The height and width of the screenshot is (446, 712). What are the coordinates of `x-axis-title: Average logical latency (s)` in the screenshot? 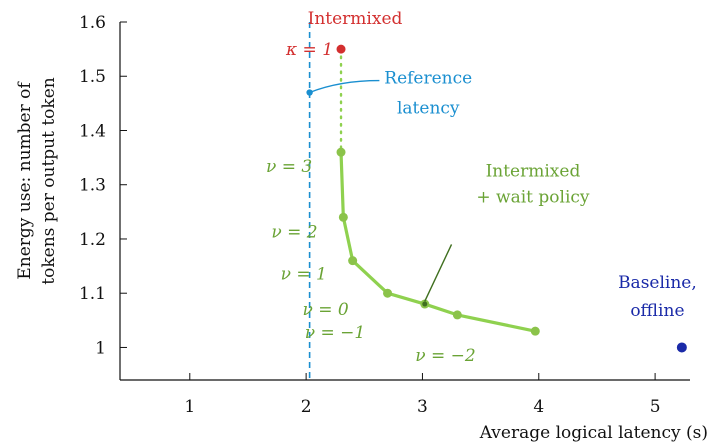 It's located at (593, 433).